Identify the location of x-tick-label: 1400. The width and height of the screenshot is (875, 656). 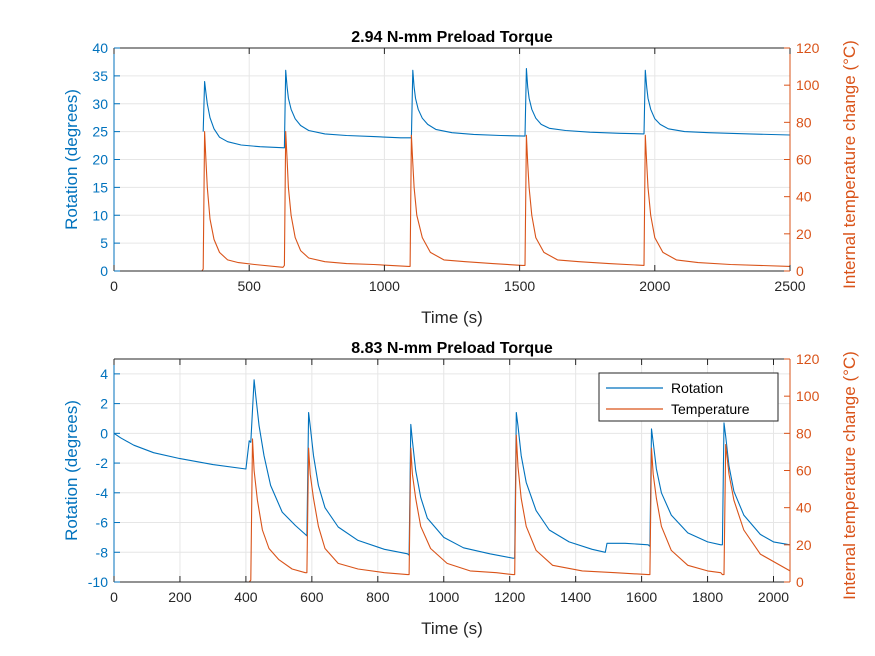
(575, 597).